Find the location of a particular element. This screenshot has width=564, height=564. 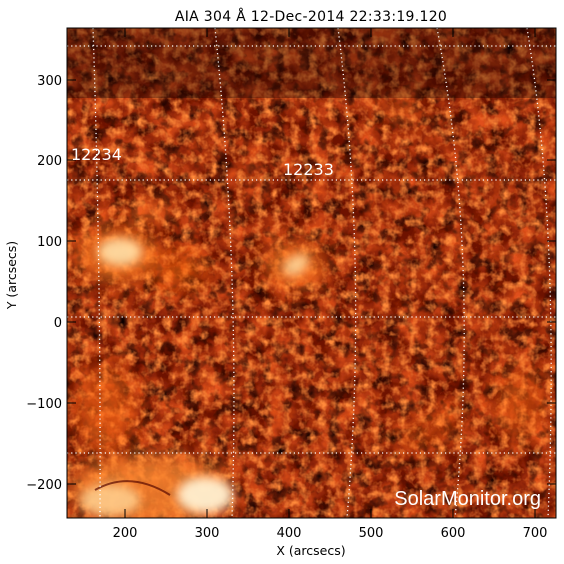

watermark: SolarMonitor.org is located at coordinates (467, 499).